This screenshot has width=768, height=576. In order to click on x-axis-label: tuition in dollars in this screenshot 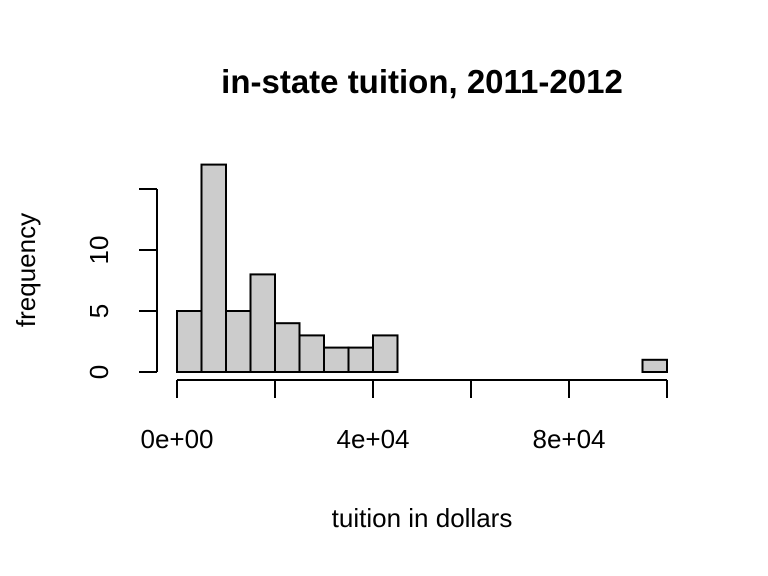, I will do `click(422, 518)`.